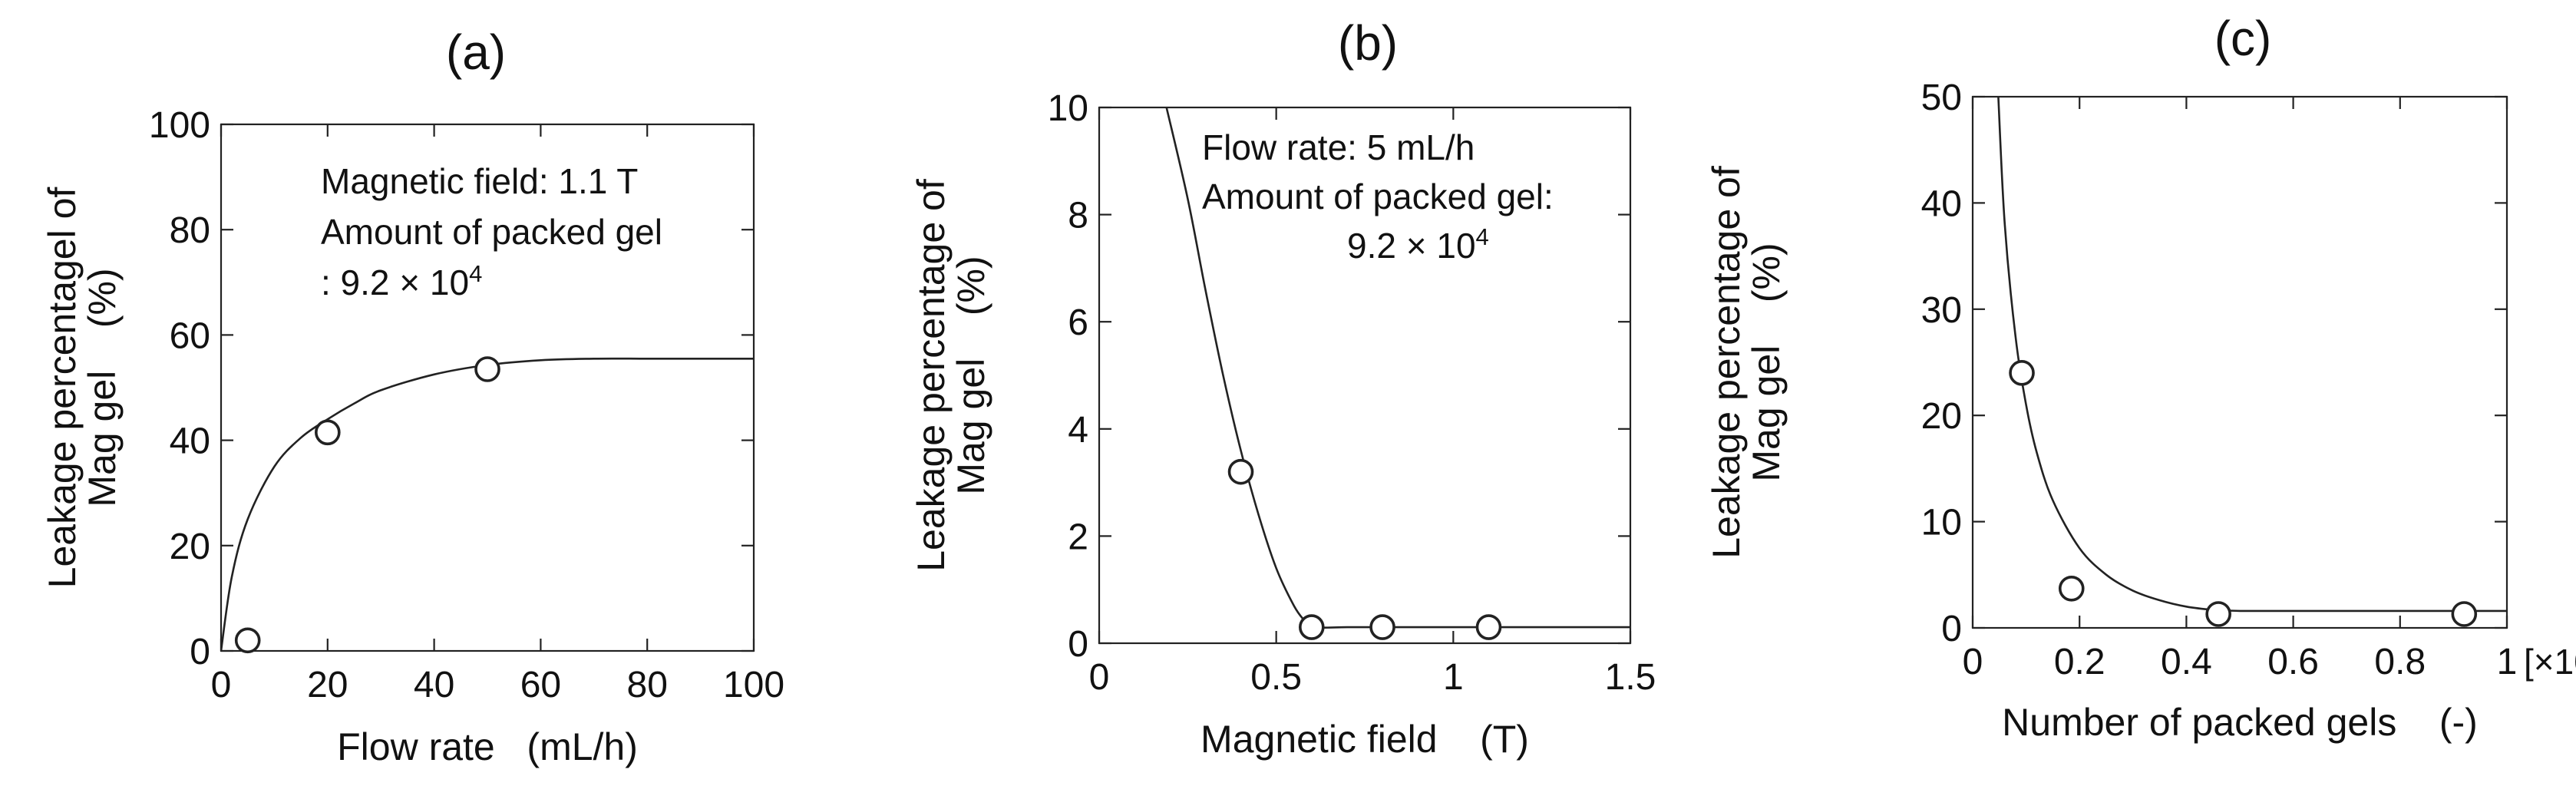  What do you see at coordinates (2240, 722) in the screenshot?
I see `x-axis-label: Number of packed gels (-)` at bounding box center [2240, 722].